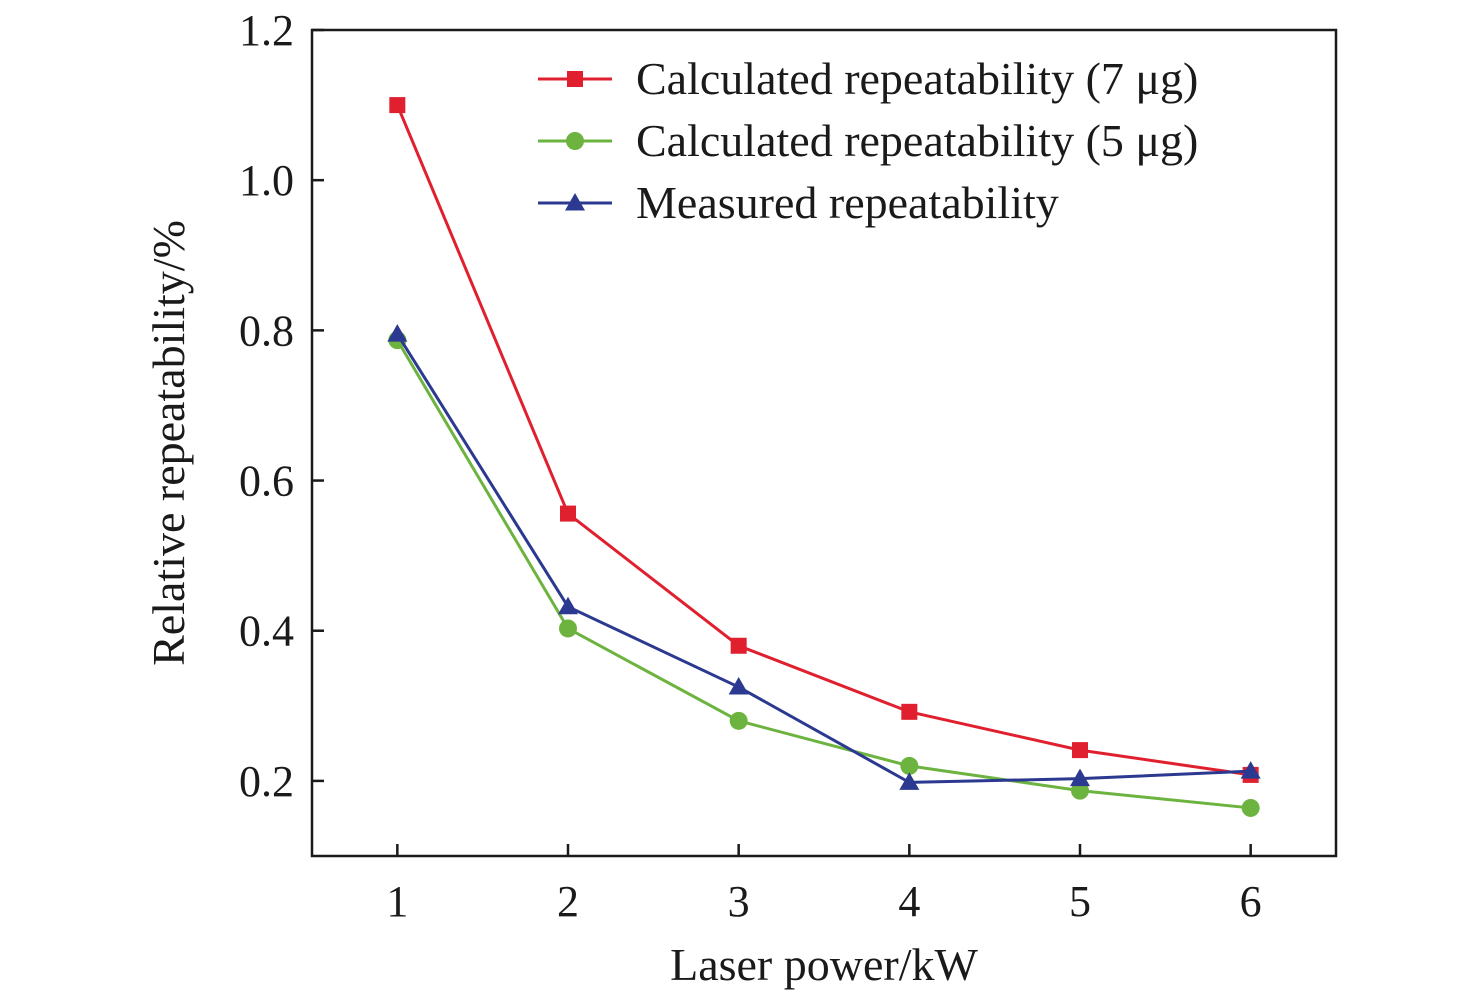 Image resolution: width=1476 pixels, height=997 pixels. I want to click on legend-item: Calculated repeatability (7 μg), so click(868, 78).